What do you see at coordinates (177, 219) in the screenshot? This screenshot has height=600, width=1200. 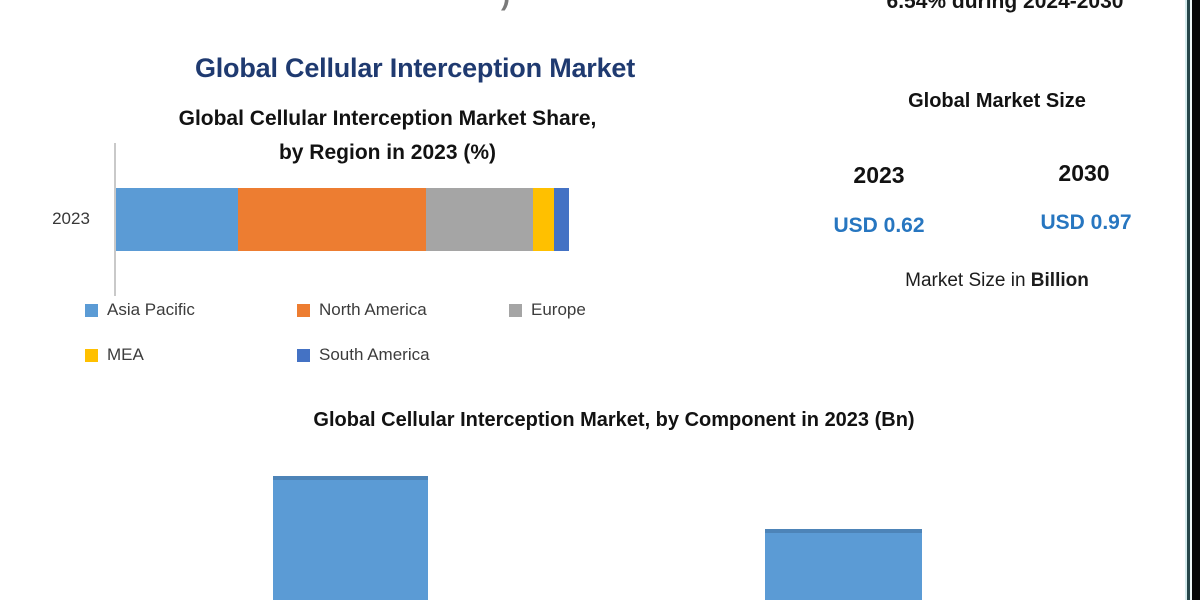 I see `segment-asia-pacific` at bounding box center [177, 219].